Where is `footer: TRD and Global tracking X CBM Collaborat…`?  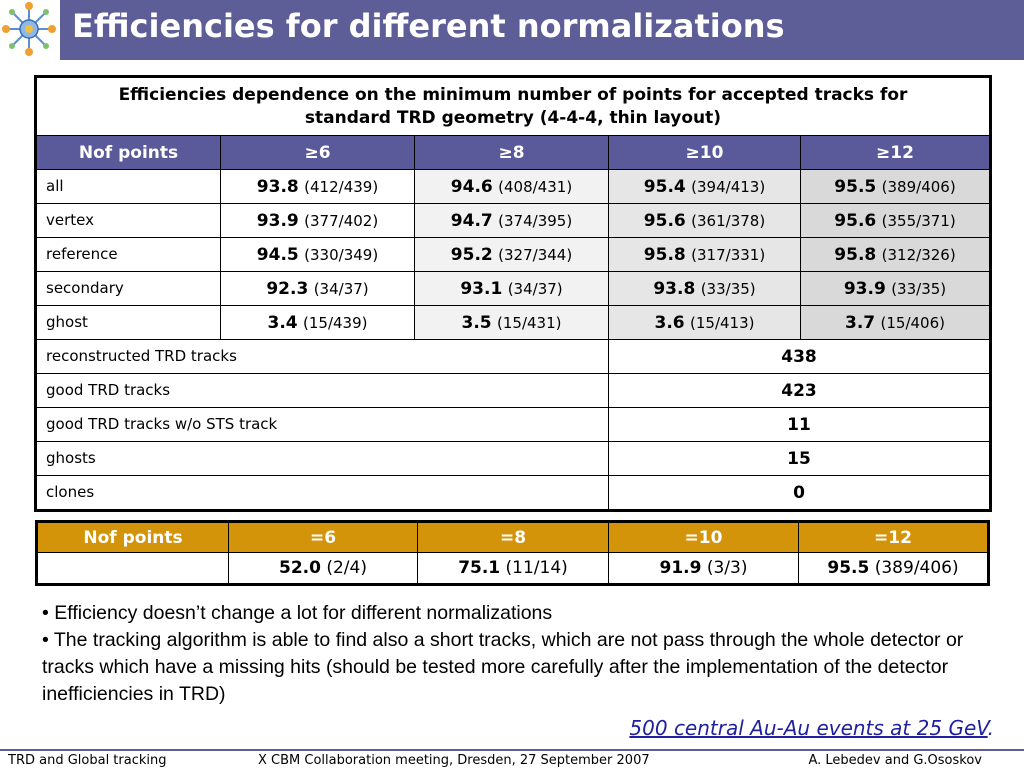
footer: TRD and Global tracking X CBM Collaborat… is located at coordinates (512, 759).